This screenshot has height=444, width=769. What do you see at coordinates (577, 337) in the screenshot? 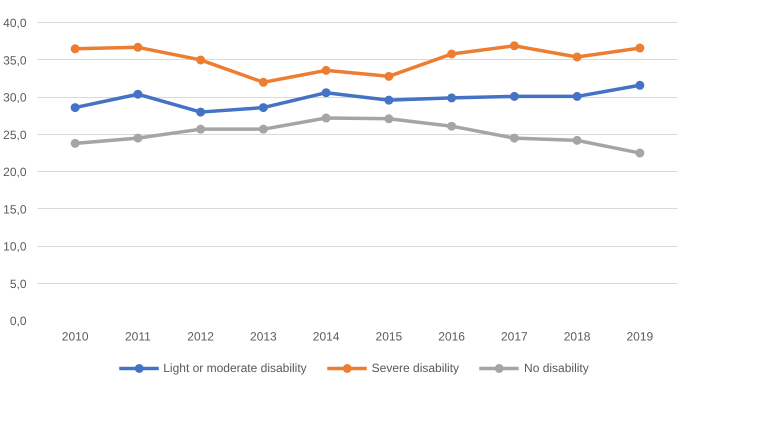
I see `x-tick-label: 2018` at bounding box center [577, 337].